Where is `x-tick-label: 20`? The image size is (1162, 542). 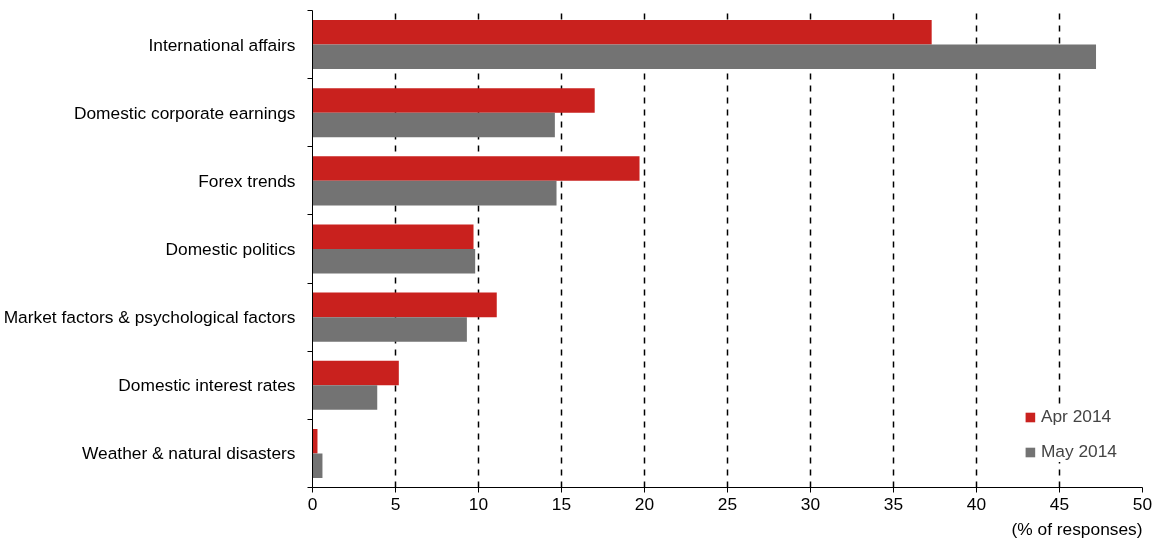
x-tick-label: 20 is located at coordinates (644, 503).